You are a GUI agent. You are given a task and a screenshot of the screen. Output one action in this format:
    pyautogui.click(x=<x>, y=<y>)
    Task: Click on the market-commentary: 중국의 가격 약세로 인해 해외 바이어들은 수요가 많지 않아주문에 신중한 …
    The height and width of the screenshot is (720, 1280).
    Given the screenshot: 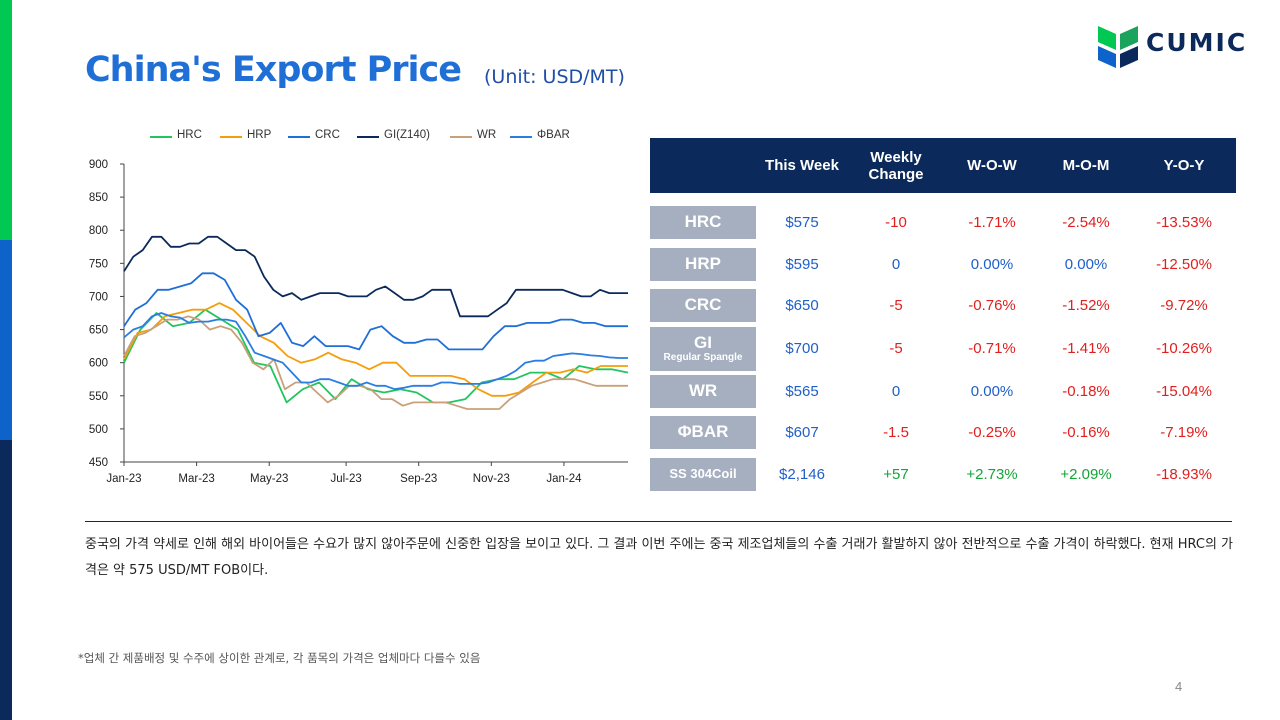 What is the action you would take?
    pyautogui.click(x=659, y=557)
    